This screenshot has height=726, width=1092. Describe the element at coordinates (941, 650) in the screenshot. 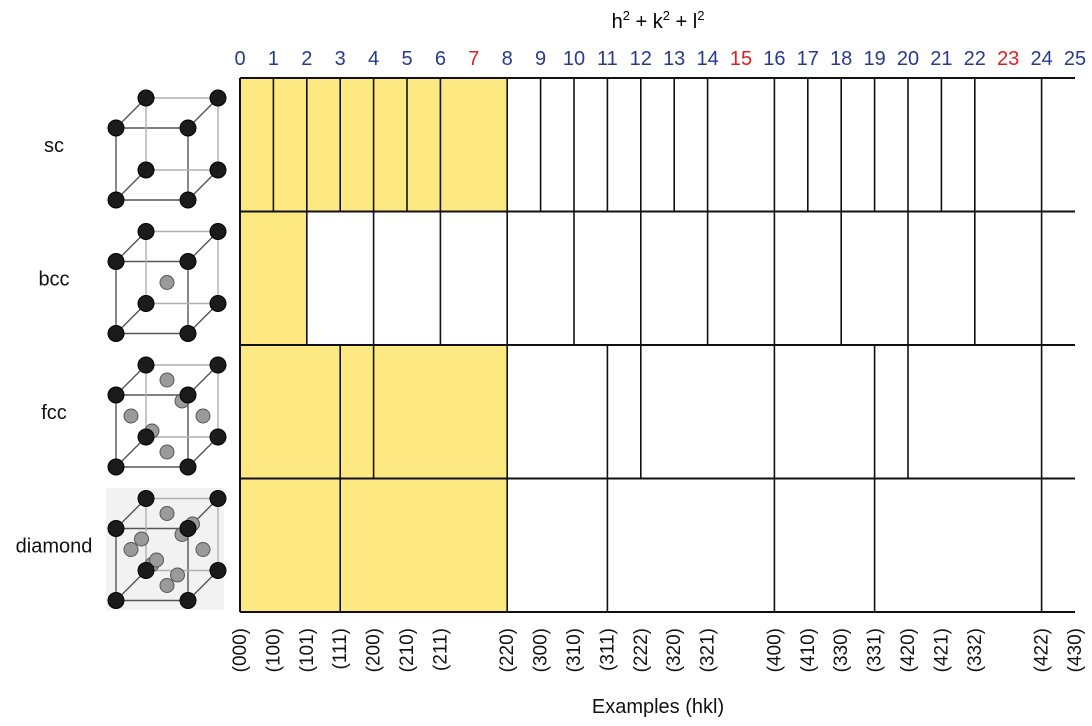

I see `hkl-label-21: (421)` at that location.